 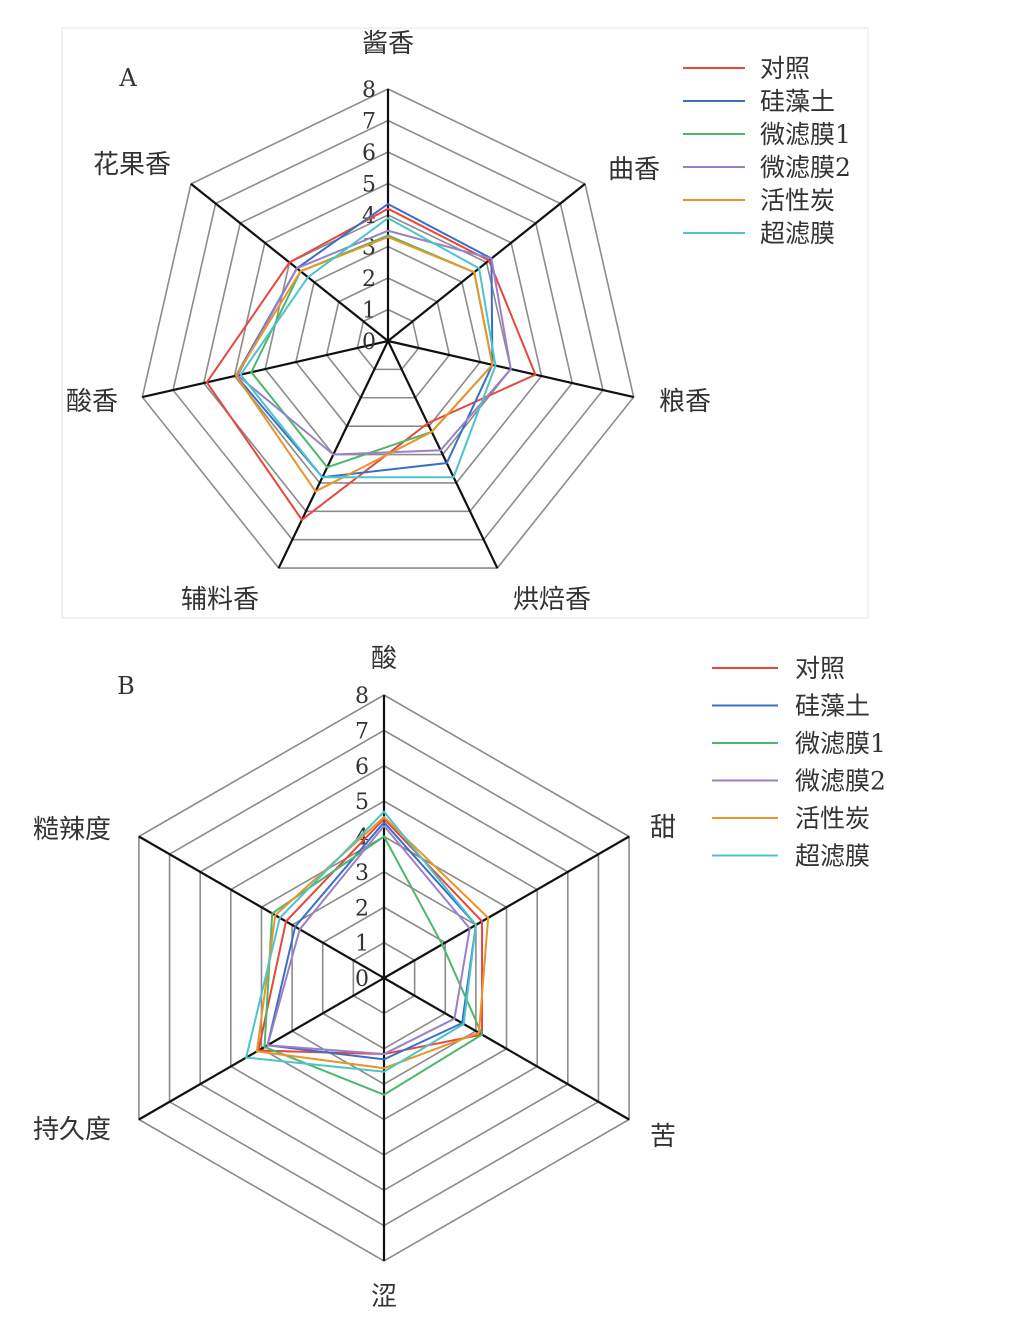 What do you see at coordinates (92, 402) in the screenshot?
I see `axis-label: 酸香` at bounding box center [92, 402].